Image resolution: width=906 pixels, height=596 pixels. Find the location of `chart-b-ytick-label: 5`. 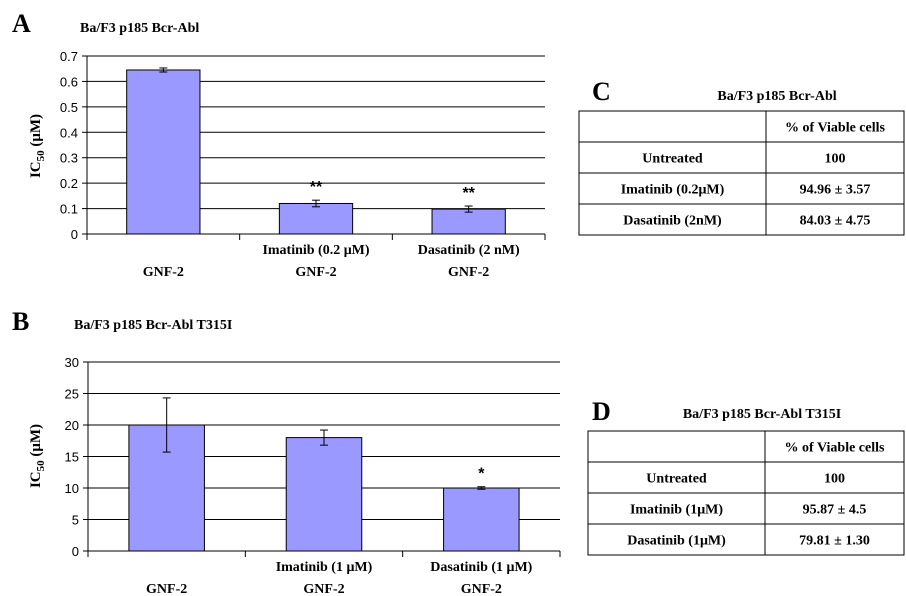

chart-b-ytick-label: 5 is located at coordinates (75, 520).